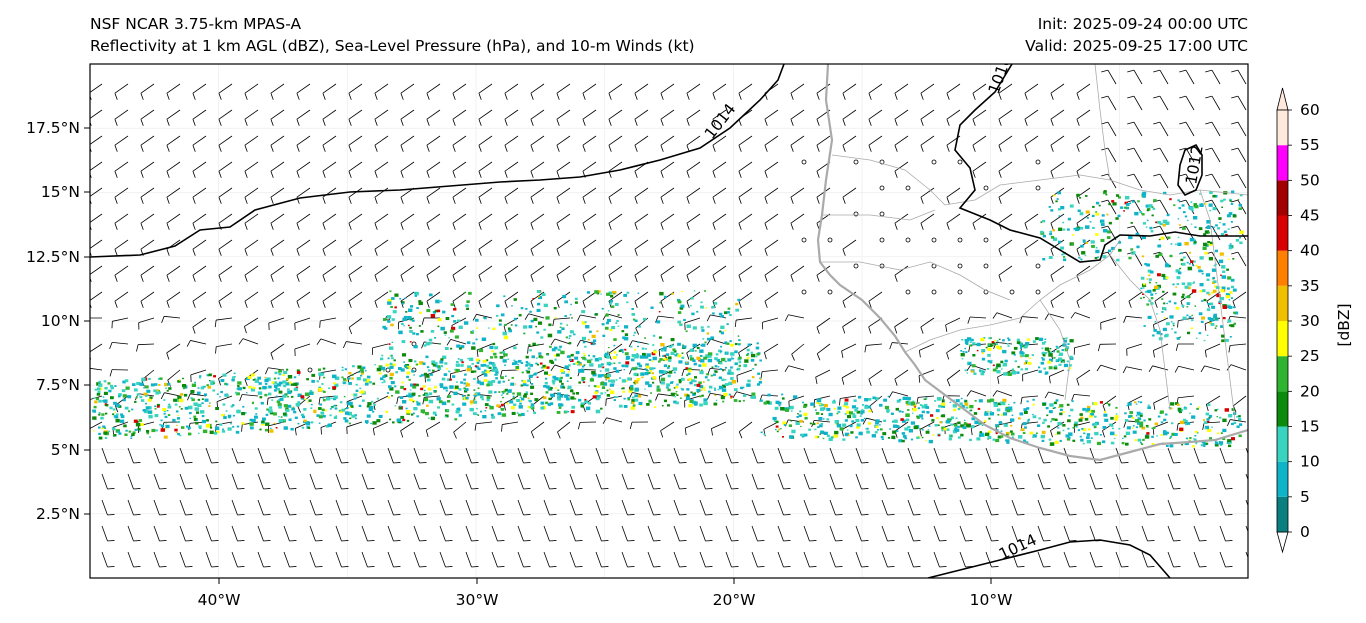 The height and width of the screenshot is (623, 1366). What do you see at coordinates (58, 385) in the screenshot?
I see `lat-tick-label: 7.5°N` at bounding box center [58, 385].